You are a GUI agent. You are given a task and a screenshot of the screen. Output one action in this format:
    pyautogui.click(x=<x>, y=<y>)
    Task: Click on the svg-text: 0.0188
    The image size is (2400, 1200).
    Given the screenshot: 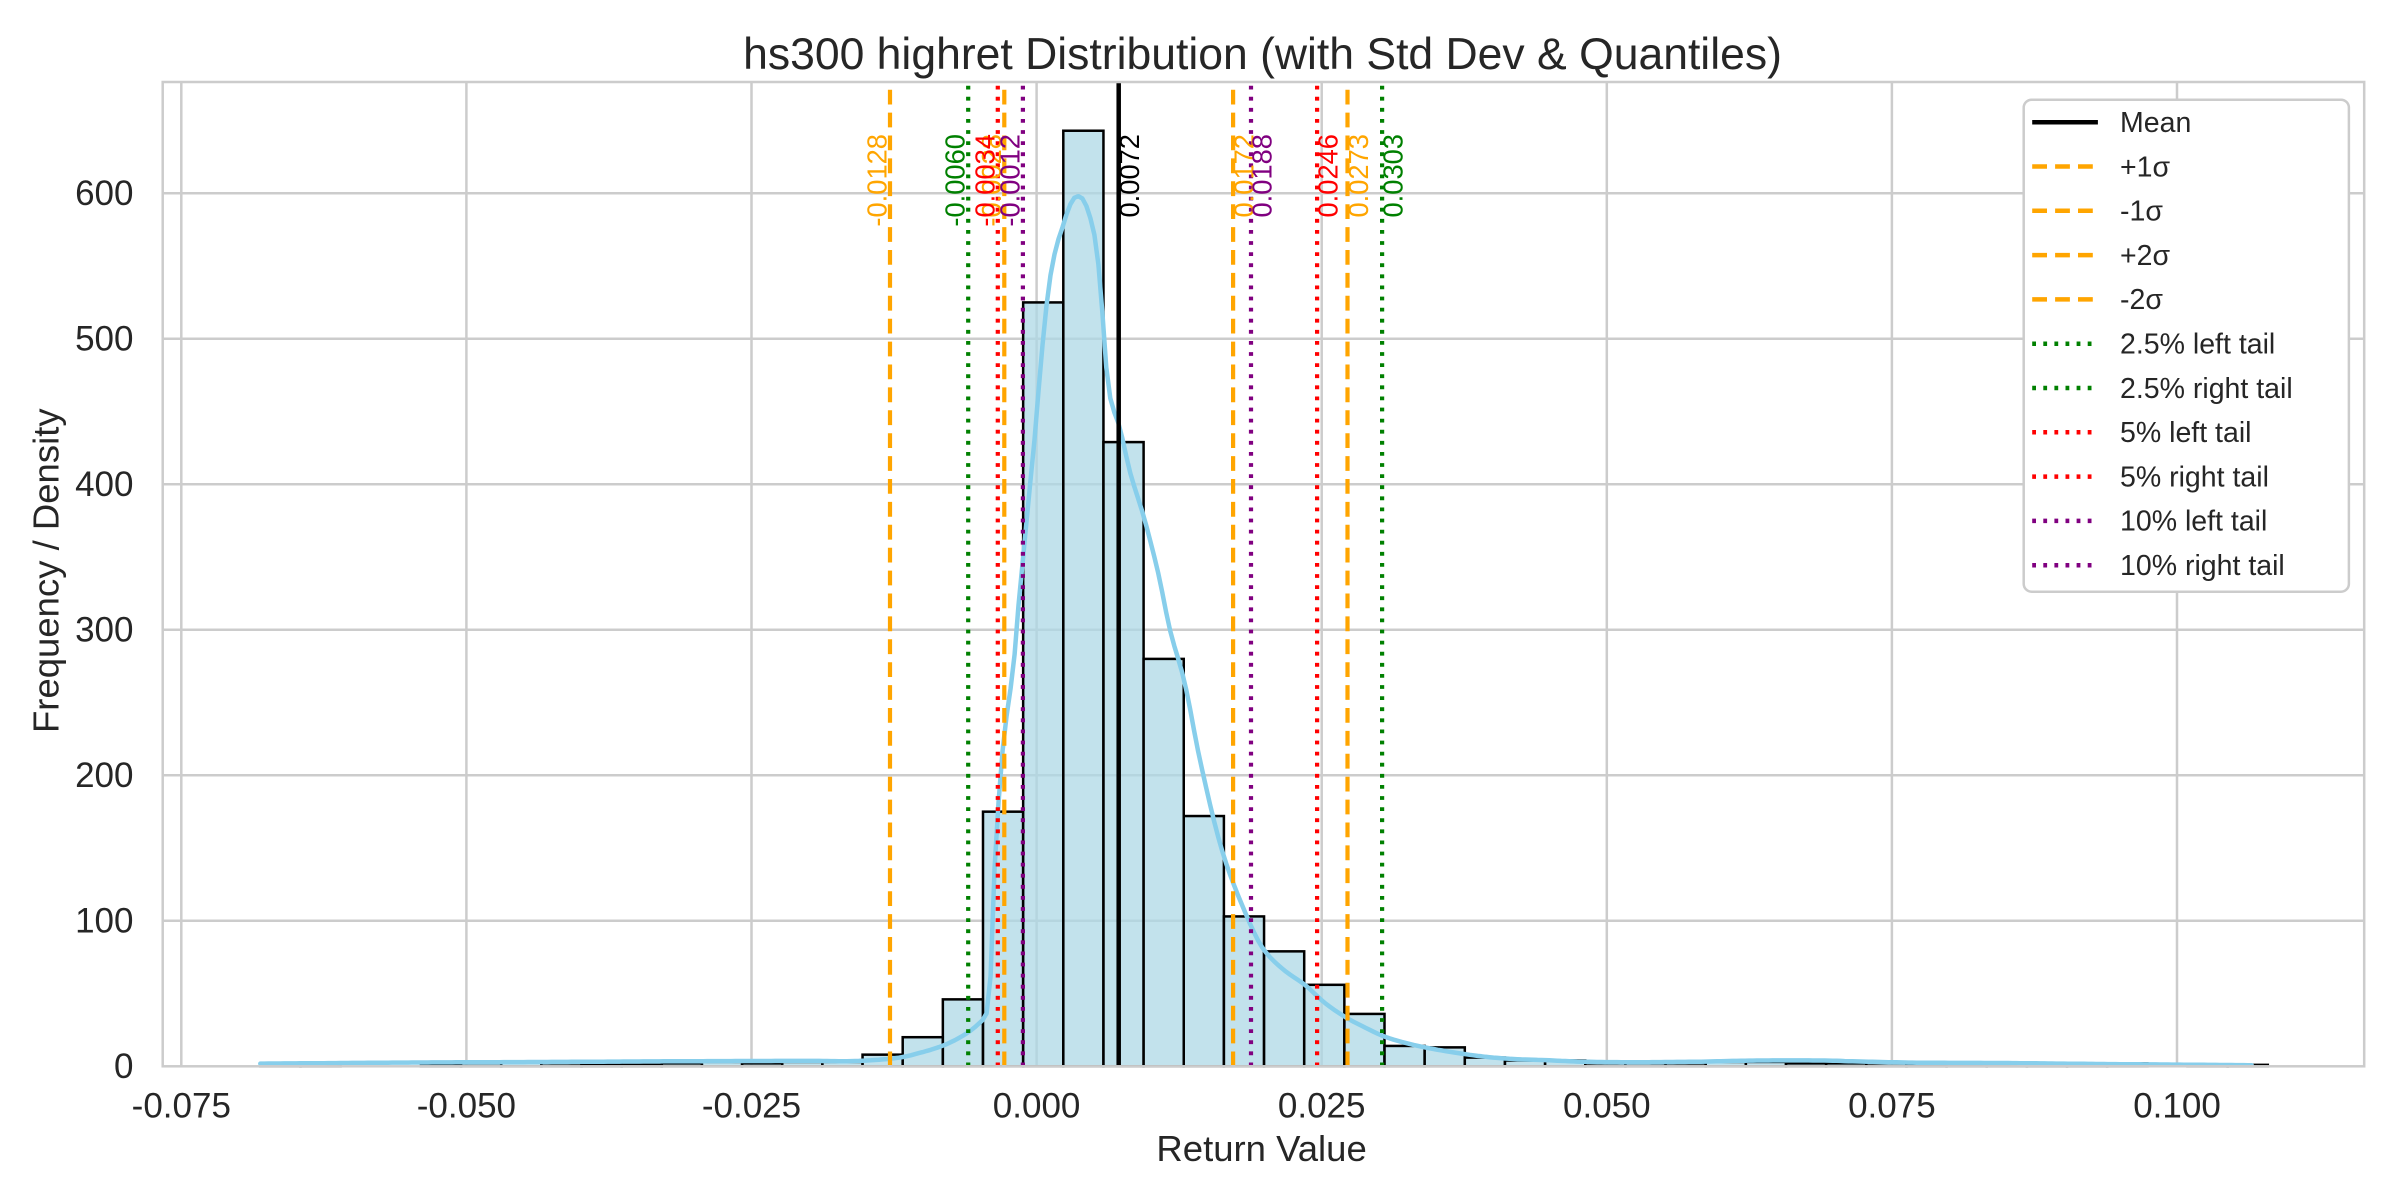 What is the action you would take?
    pyautogui.click(x=1261, y=176)
    